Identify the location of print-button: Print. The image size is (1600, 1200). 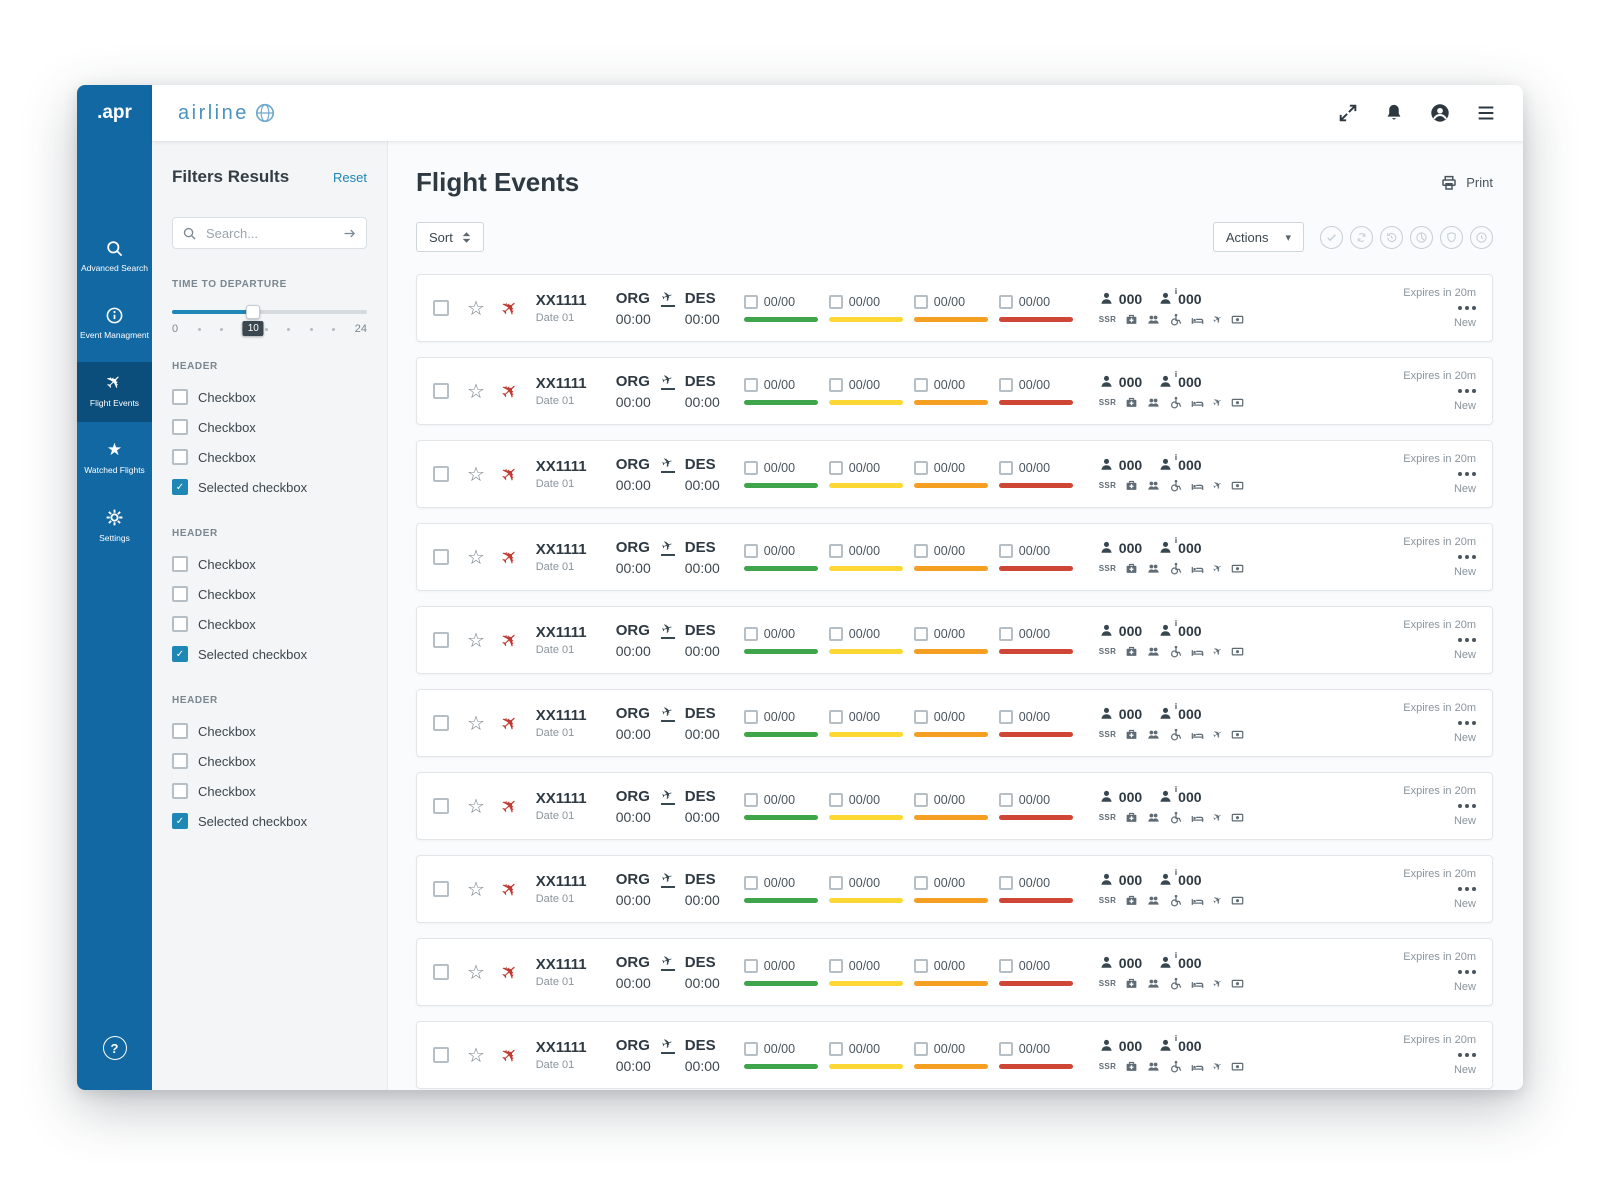
(1466, 183).